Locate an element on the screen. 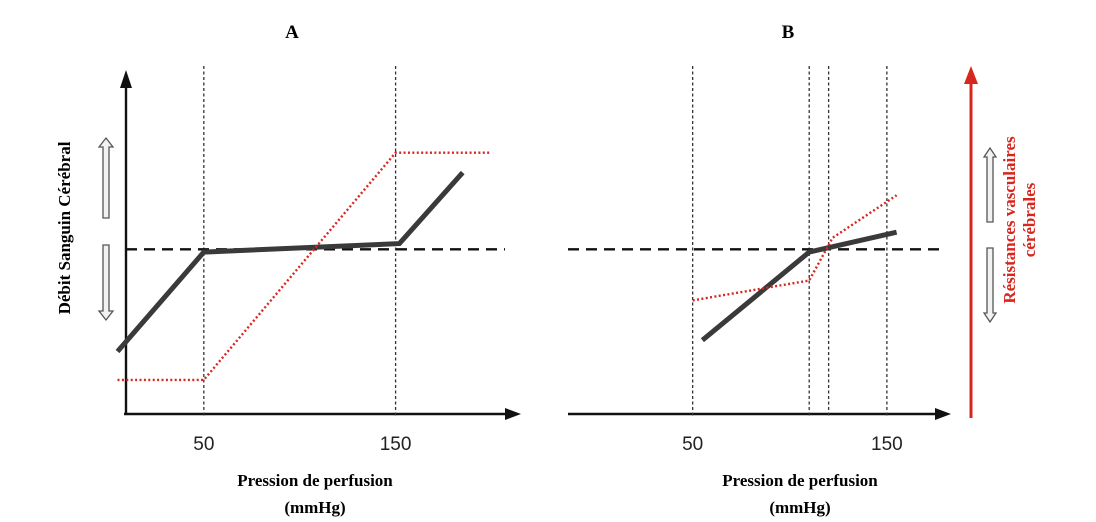 The height and width of the screenshot is (522, 1096). left-axis-label: Débit Sanguin Cérébral is located at coordinates (64, 227).